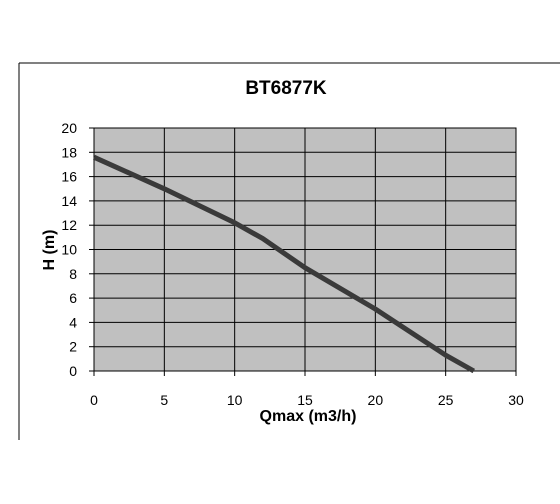 This screenshot has height=504, width=560. I want to click on y-tick-label: 4, so click(73, 322).